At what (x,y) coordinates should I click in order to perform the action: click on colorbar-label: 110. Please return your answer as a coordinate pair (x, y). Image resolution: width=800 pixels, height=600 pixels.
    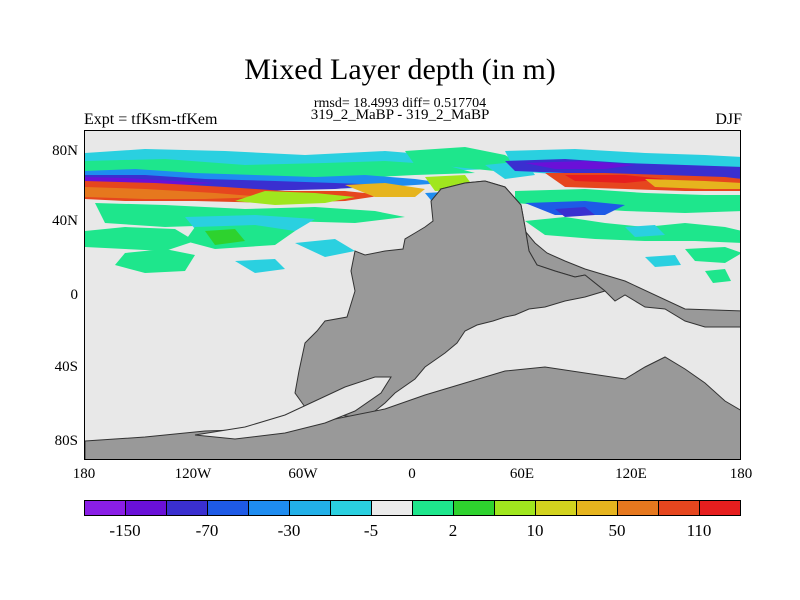
    Looking at the image, I should click on (699, 530).